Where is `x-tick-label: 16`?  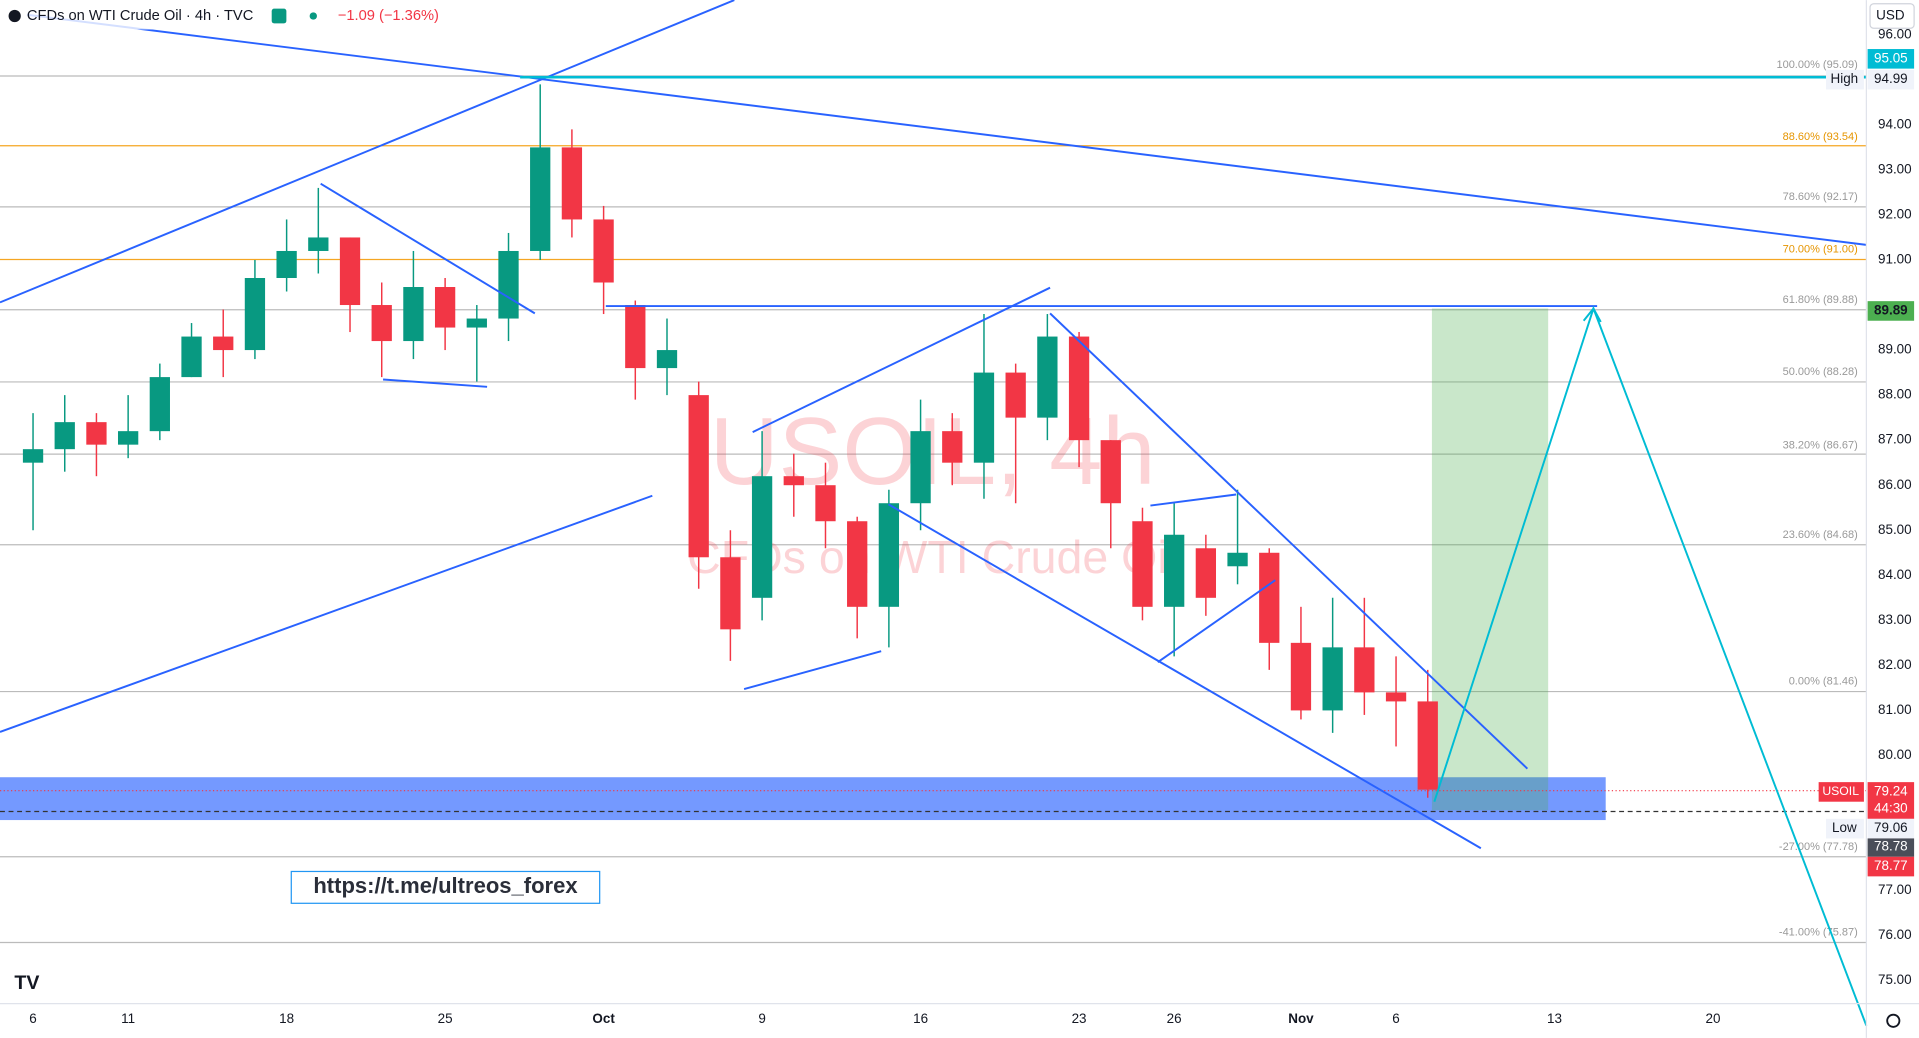
x-tick-label: 16 is located at coordinates (920, 1018).